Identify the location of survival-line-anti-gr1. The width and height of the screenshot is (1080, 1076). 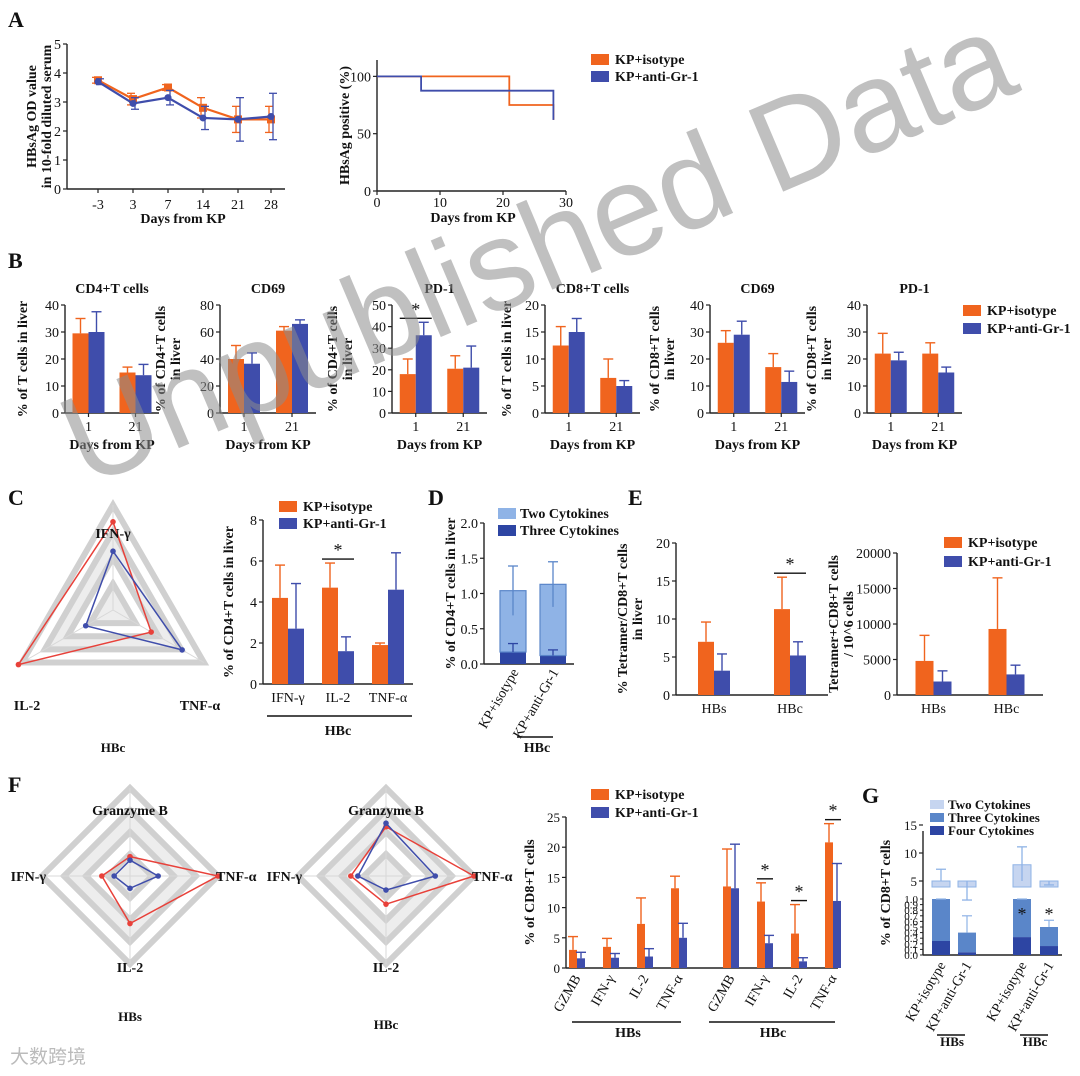
(466, 97).